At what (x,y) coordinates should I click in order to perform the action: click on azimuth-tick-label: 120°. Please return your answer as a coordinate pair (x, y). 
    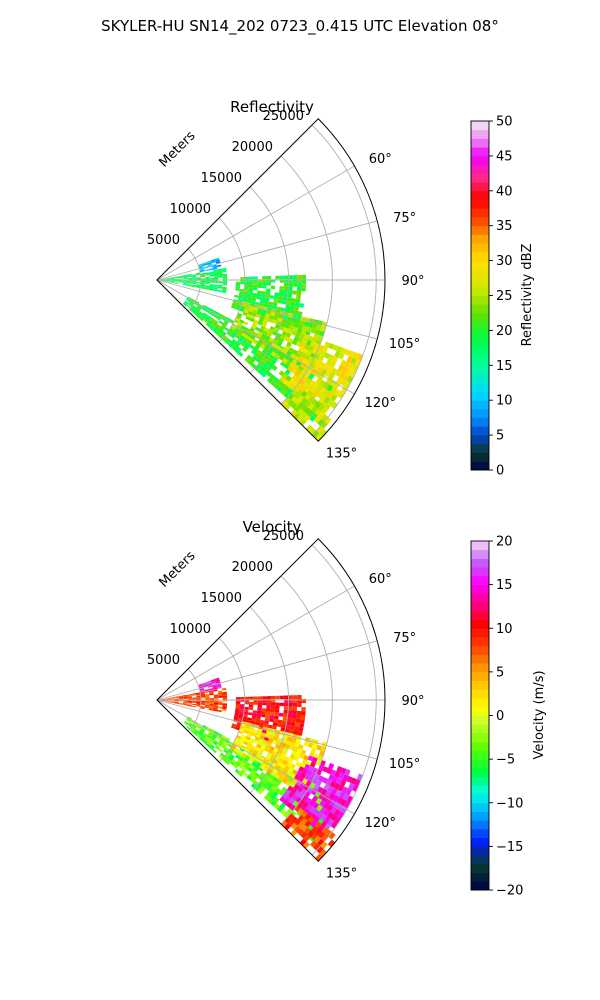
    Looking at the image, I should click on (380, 403).